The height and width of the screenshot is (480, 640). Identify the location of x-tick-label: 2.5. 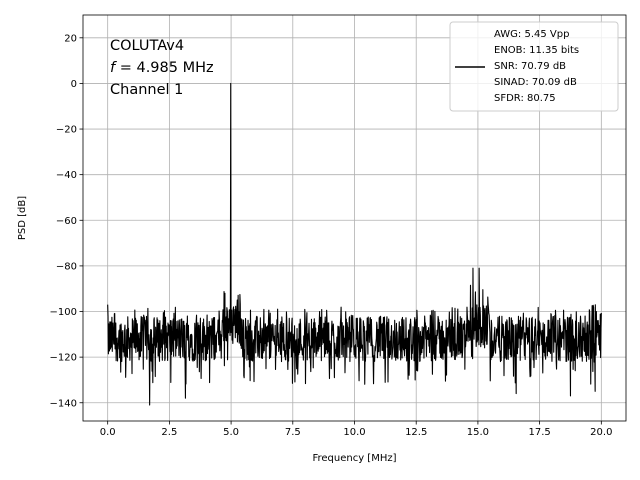
(169, 432).